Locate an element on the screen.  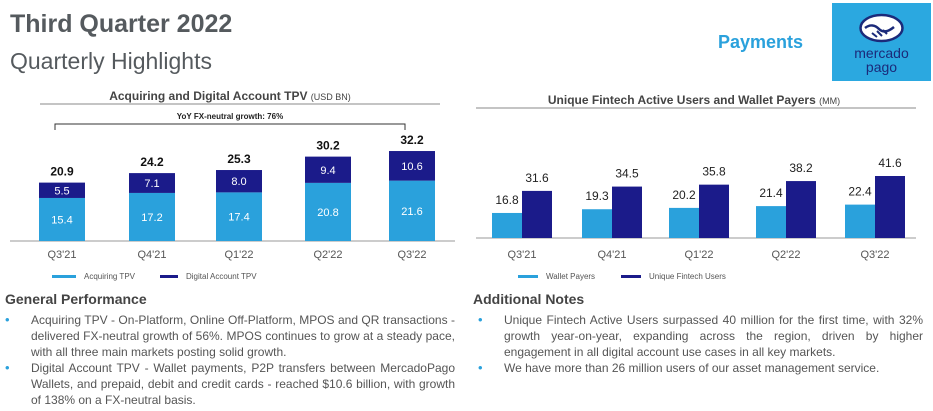
data-label: 9.4 is located at coordinates (327, 171).